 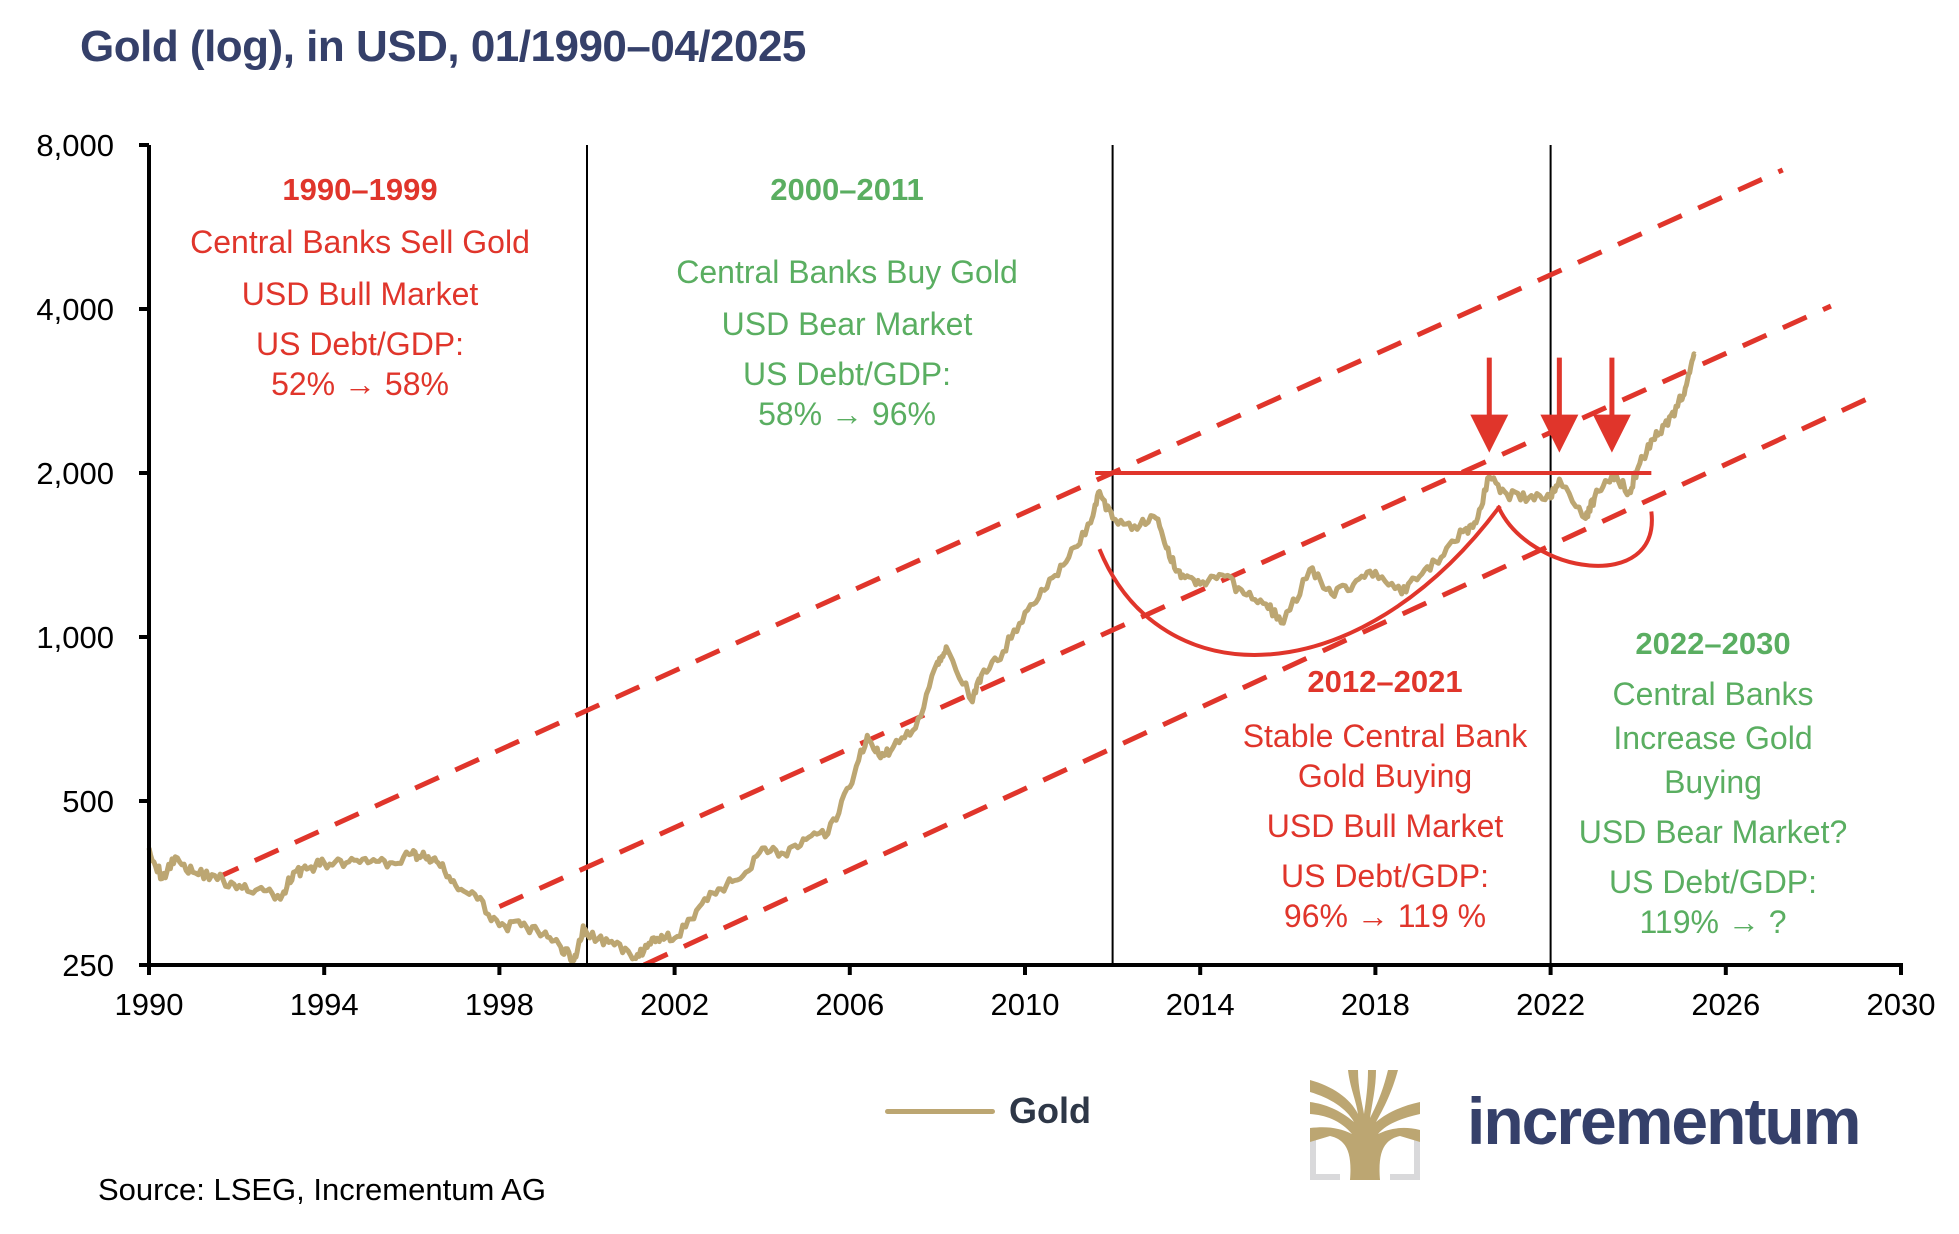 I want to click on cup-arc-2012-2021, so click(x=1299, y=580).